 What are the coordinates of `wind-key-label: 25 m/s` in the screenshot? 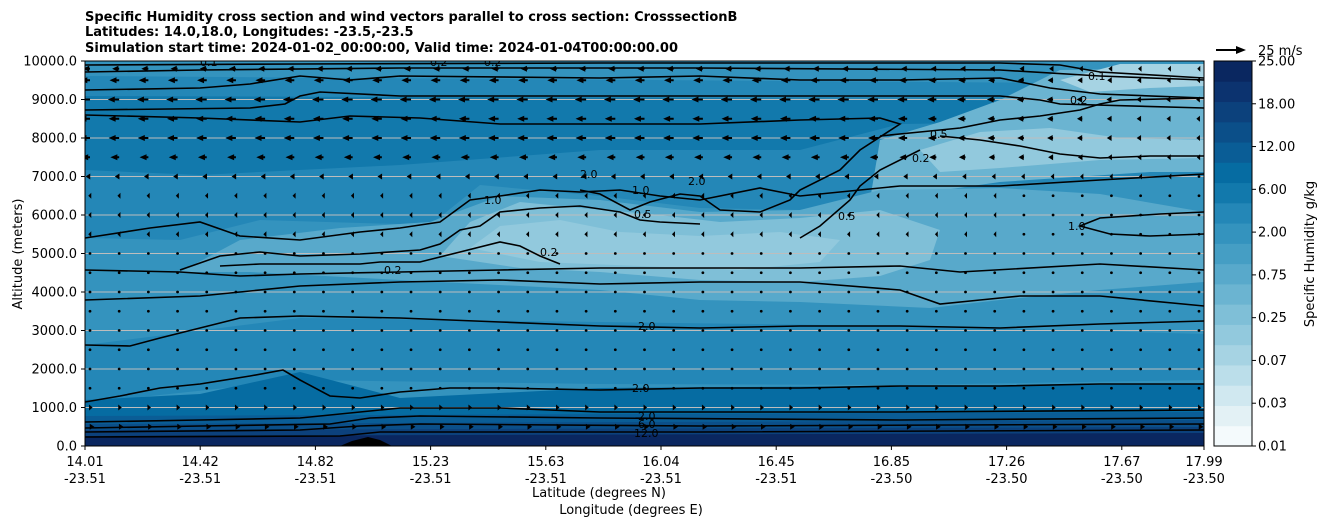 It's located at (1280, 51).